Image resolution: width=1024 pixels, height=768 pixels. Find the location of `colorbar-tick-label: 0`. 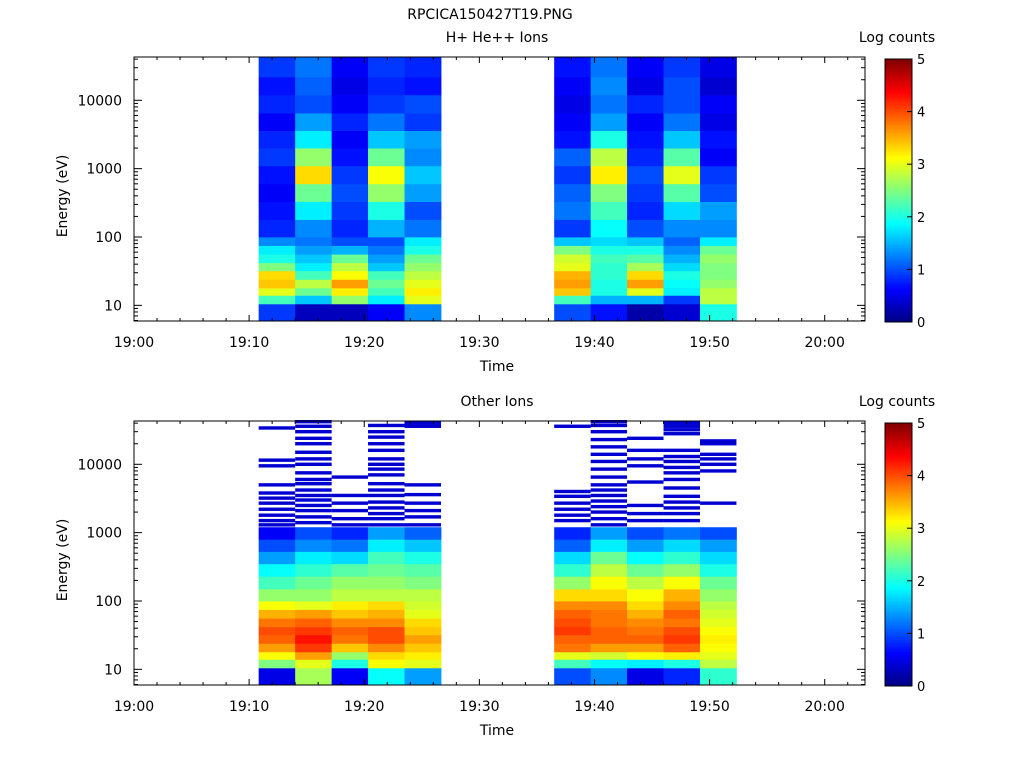

colorbar-tick-label: 0 is located at coordinates (921, 687).